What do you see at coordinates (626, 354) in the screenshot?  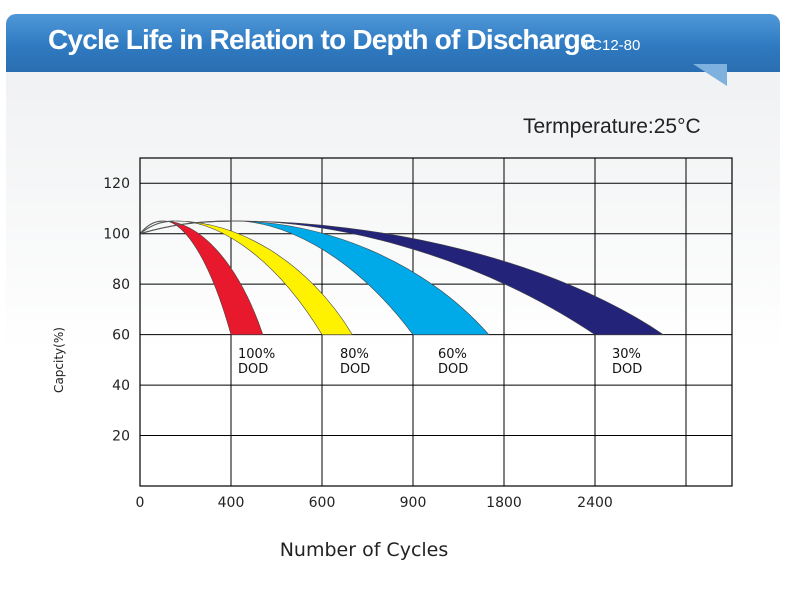 I see `dod-annotation-value: 30%` at bounding box center [626, 354].